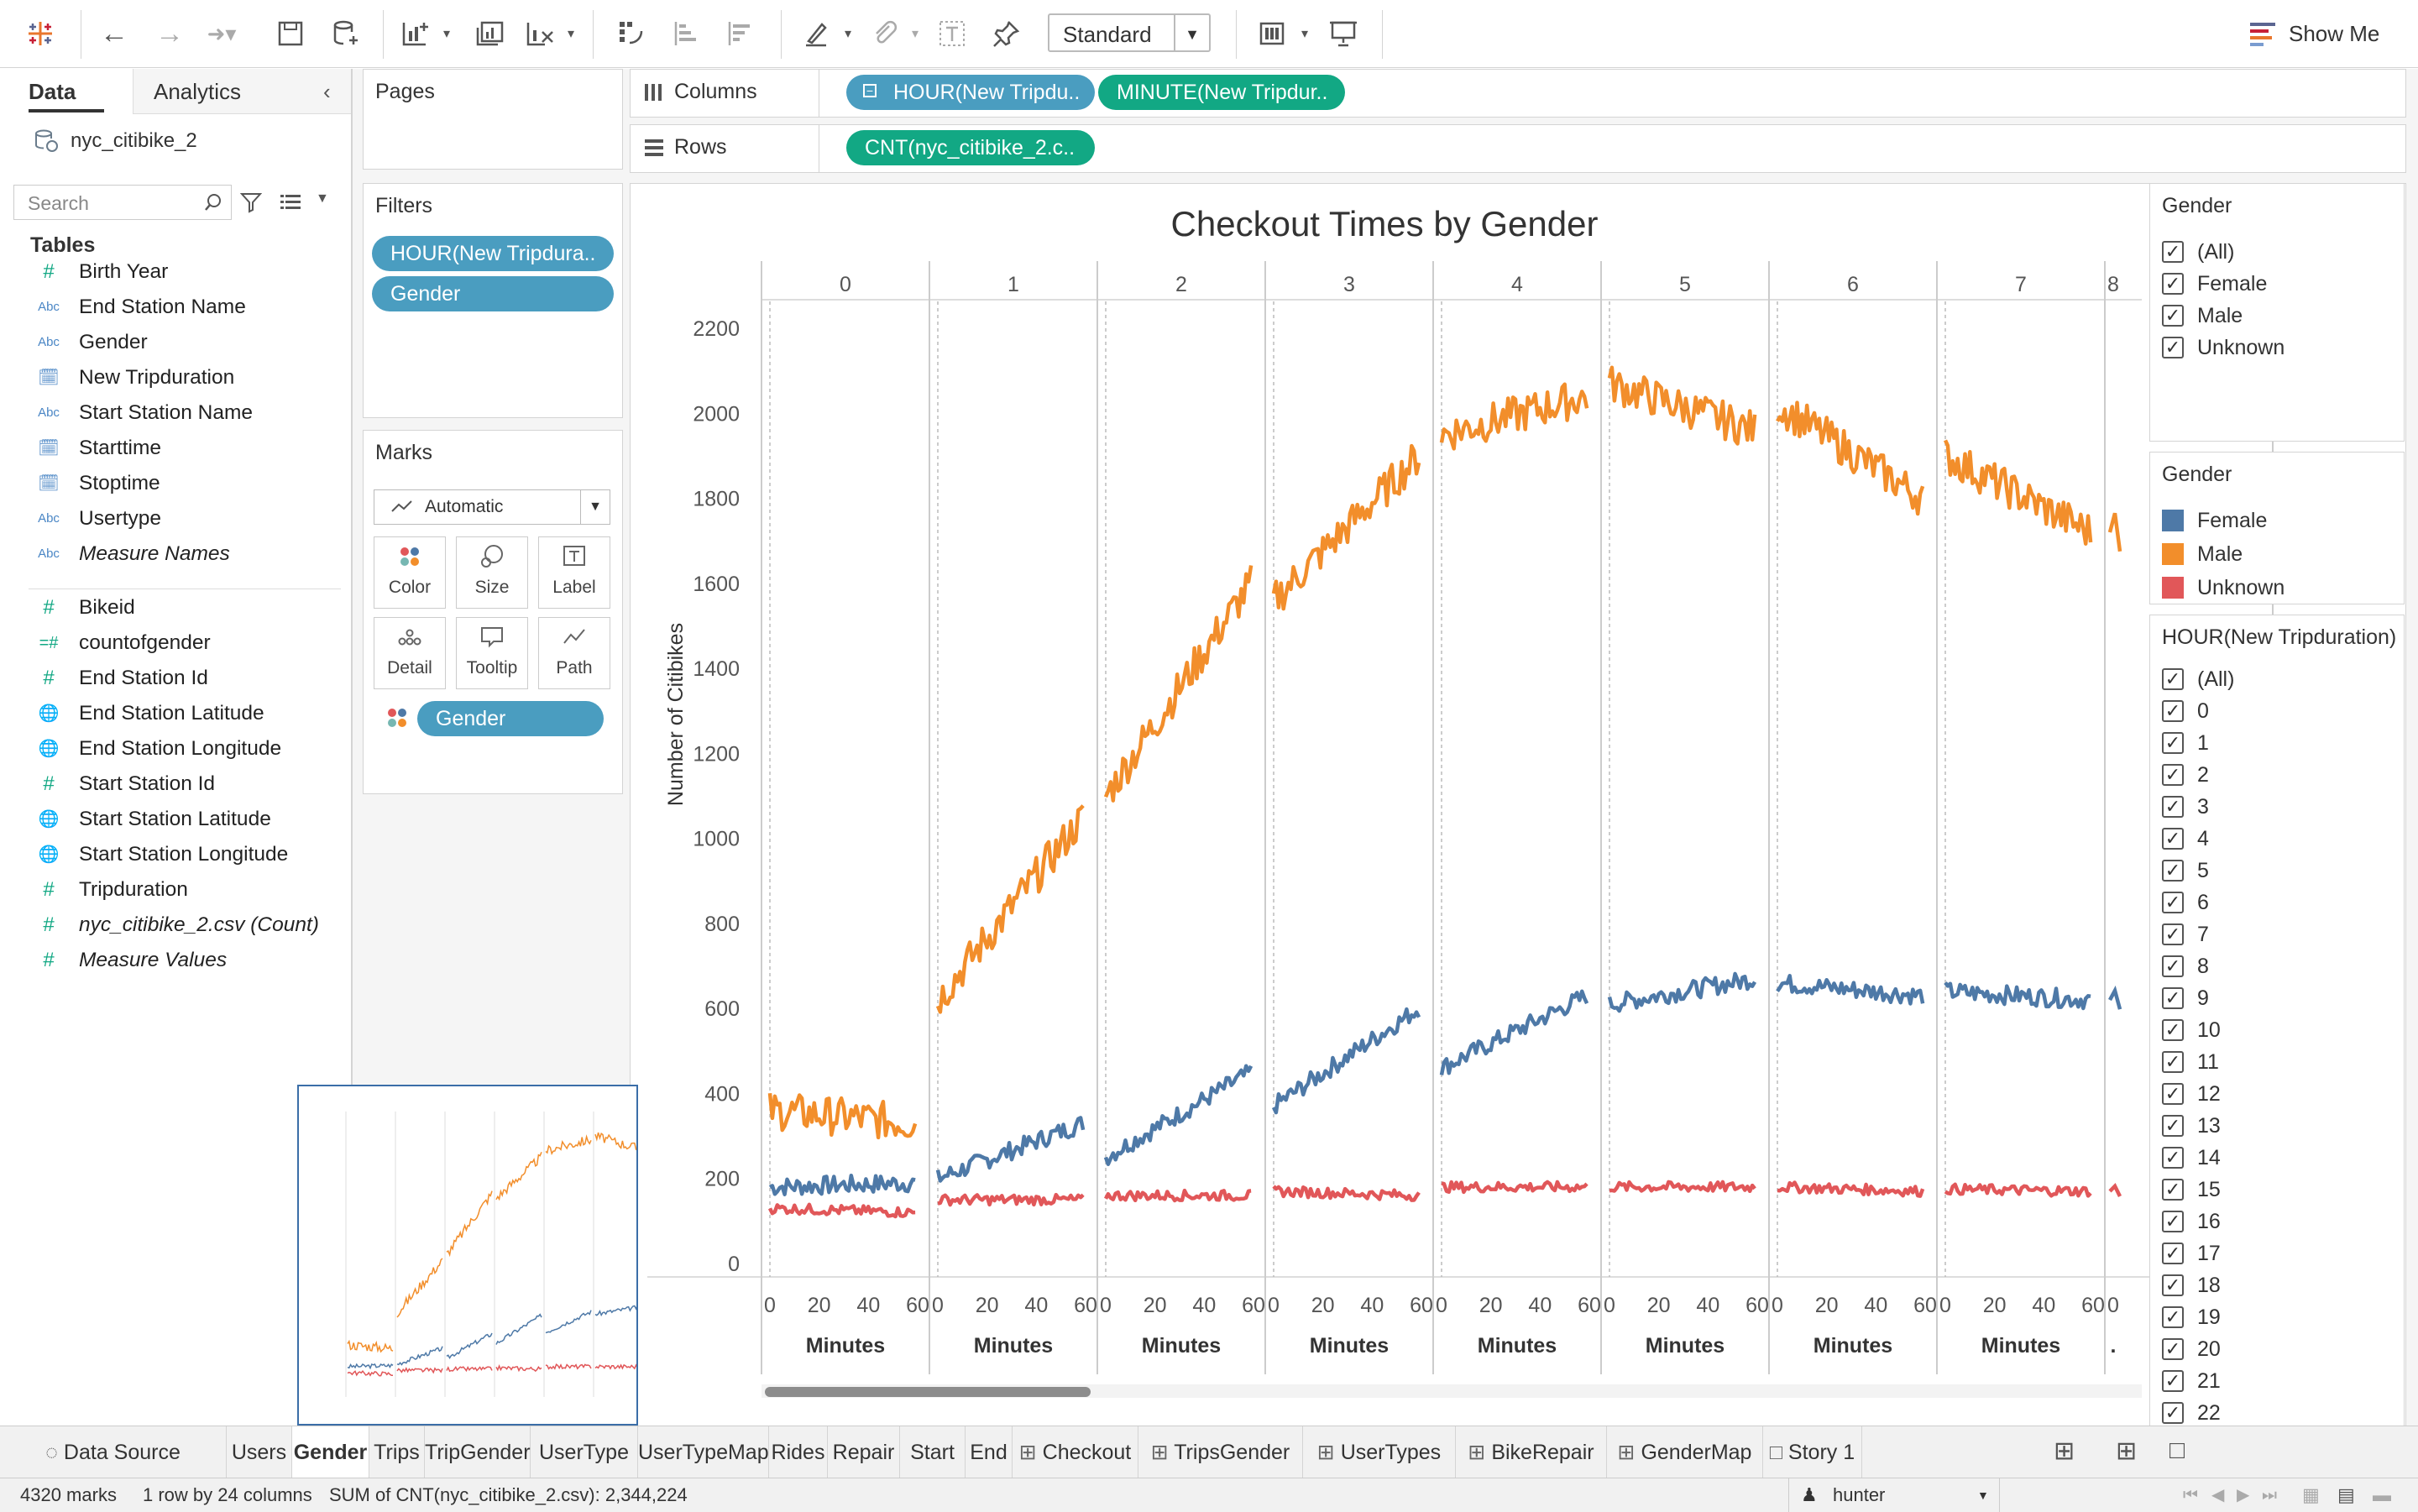 The height and width of the screenshot is (1512, 2418). What do you see at coordinates (798, 1452) in the screenshot?
I see `sheet-tab: Rides` at bounding box center [798, 1452].